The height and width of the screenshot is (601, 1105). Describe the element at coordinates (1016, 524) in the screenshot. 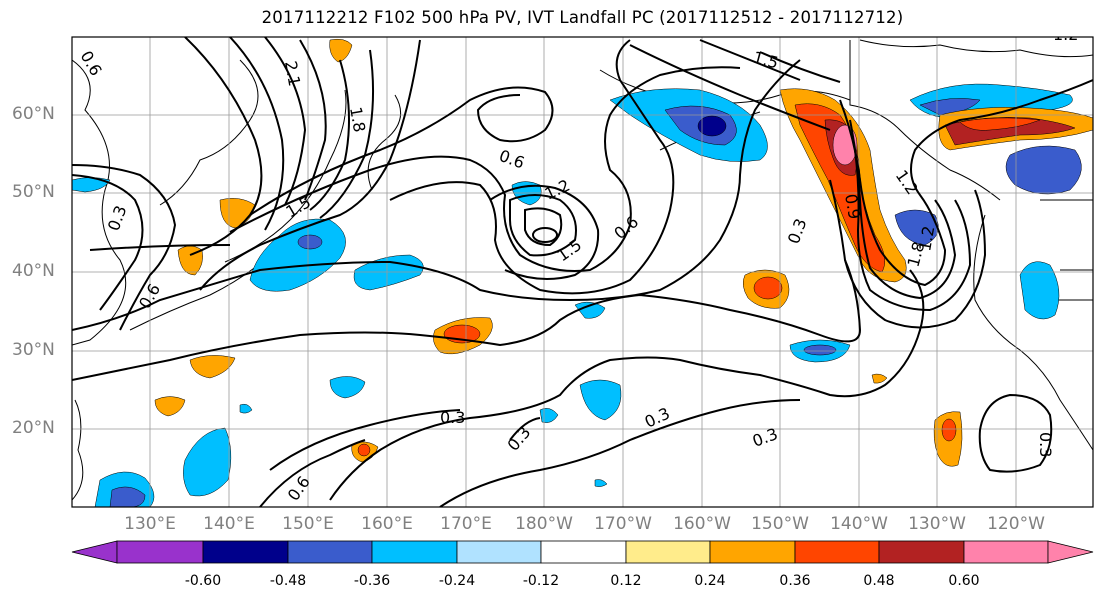

I see `lon-label-120w: 120°W` at that location.